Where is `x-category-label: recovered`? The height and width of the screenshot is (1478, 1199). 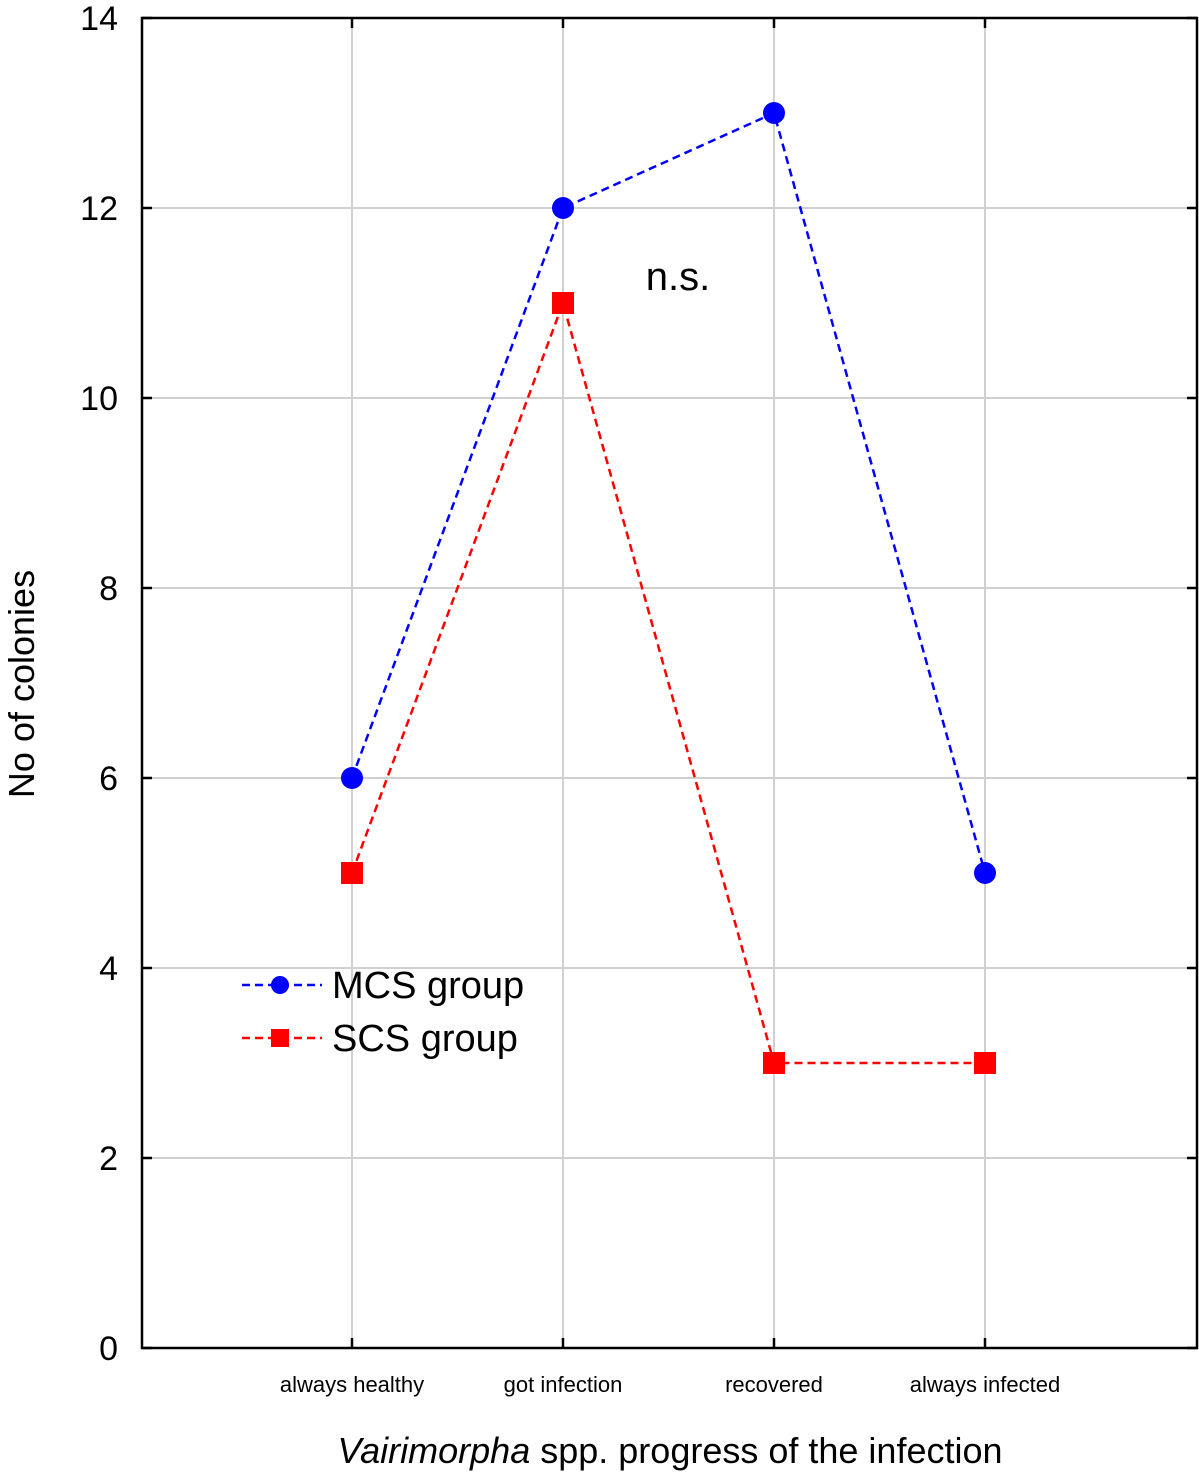 x-category-label: recovered is located at coordinates (774, 1384).